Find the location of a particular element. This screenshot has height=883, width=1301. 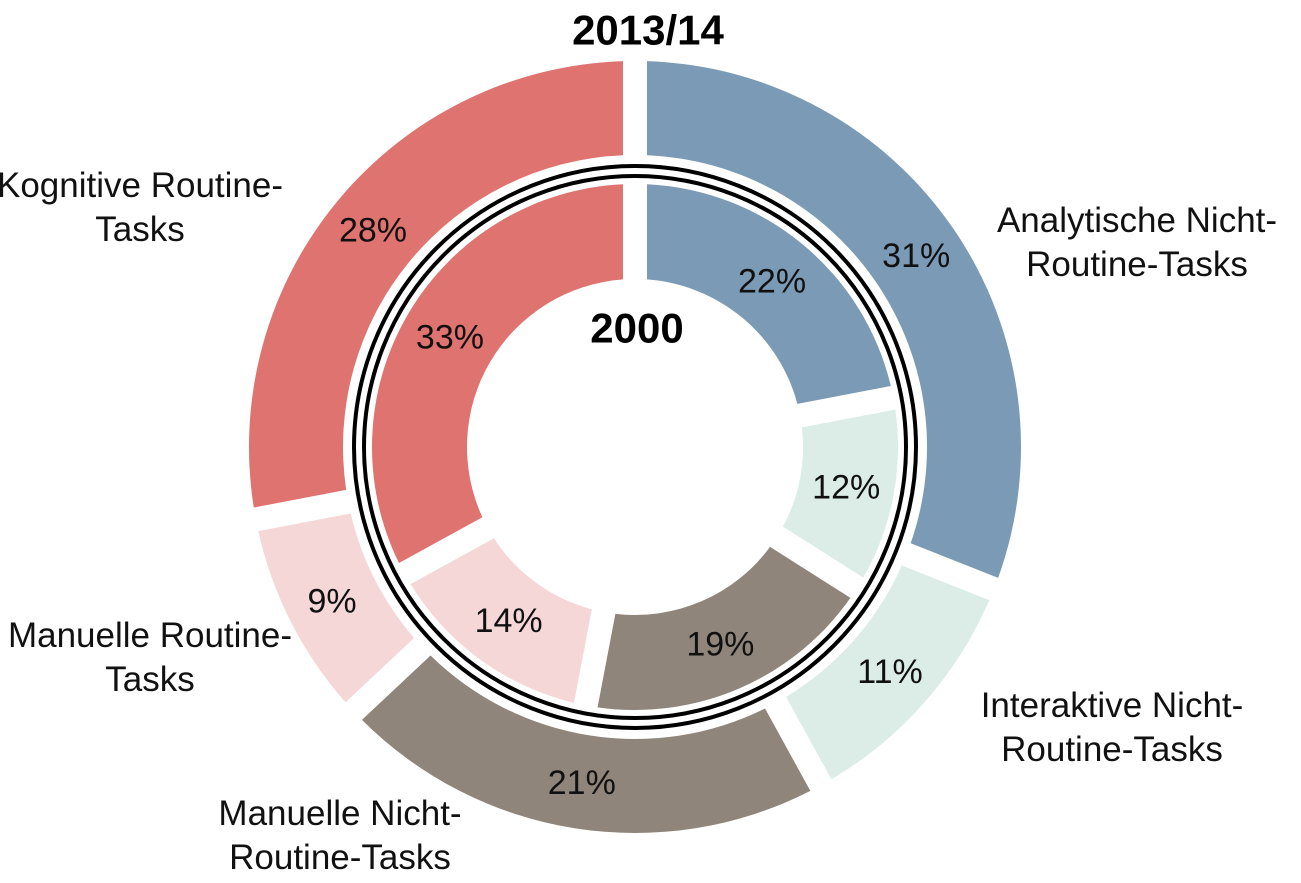

value-label: 21% is located at coordinates (582, 783).